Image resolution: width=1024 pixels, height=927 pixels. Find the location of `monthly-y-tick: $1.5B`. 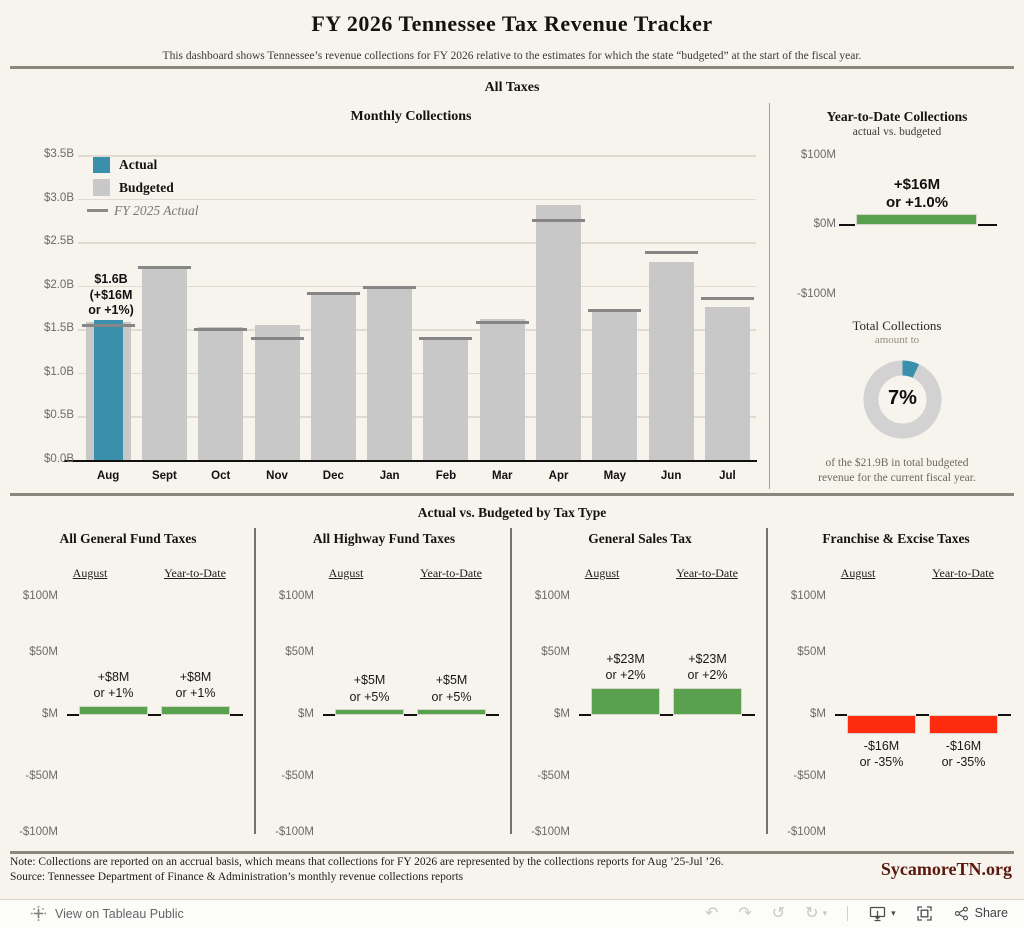

monthly-y-tick: $1.5B is located at coordinates (58, 328).